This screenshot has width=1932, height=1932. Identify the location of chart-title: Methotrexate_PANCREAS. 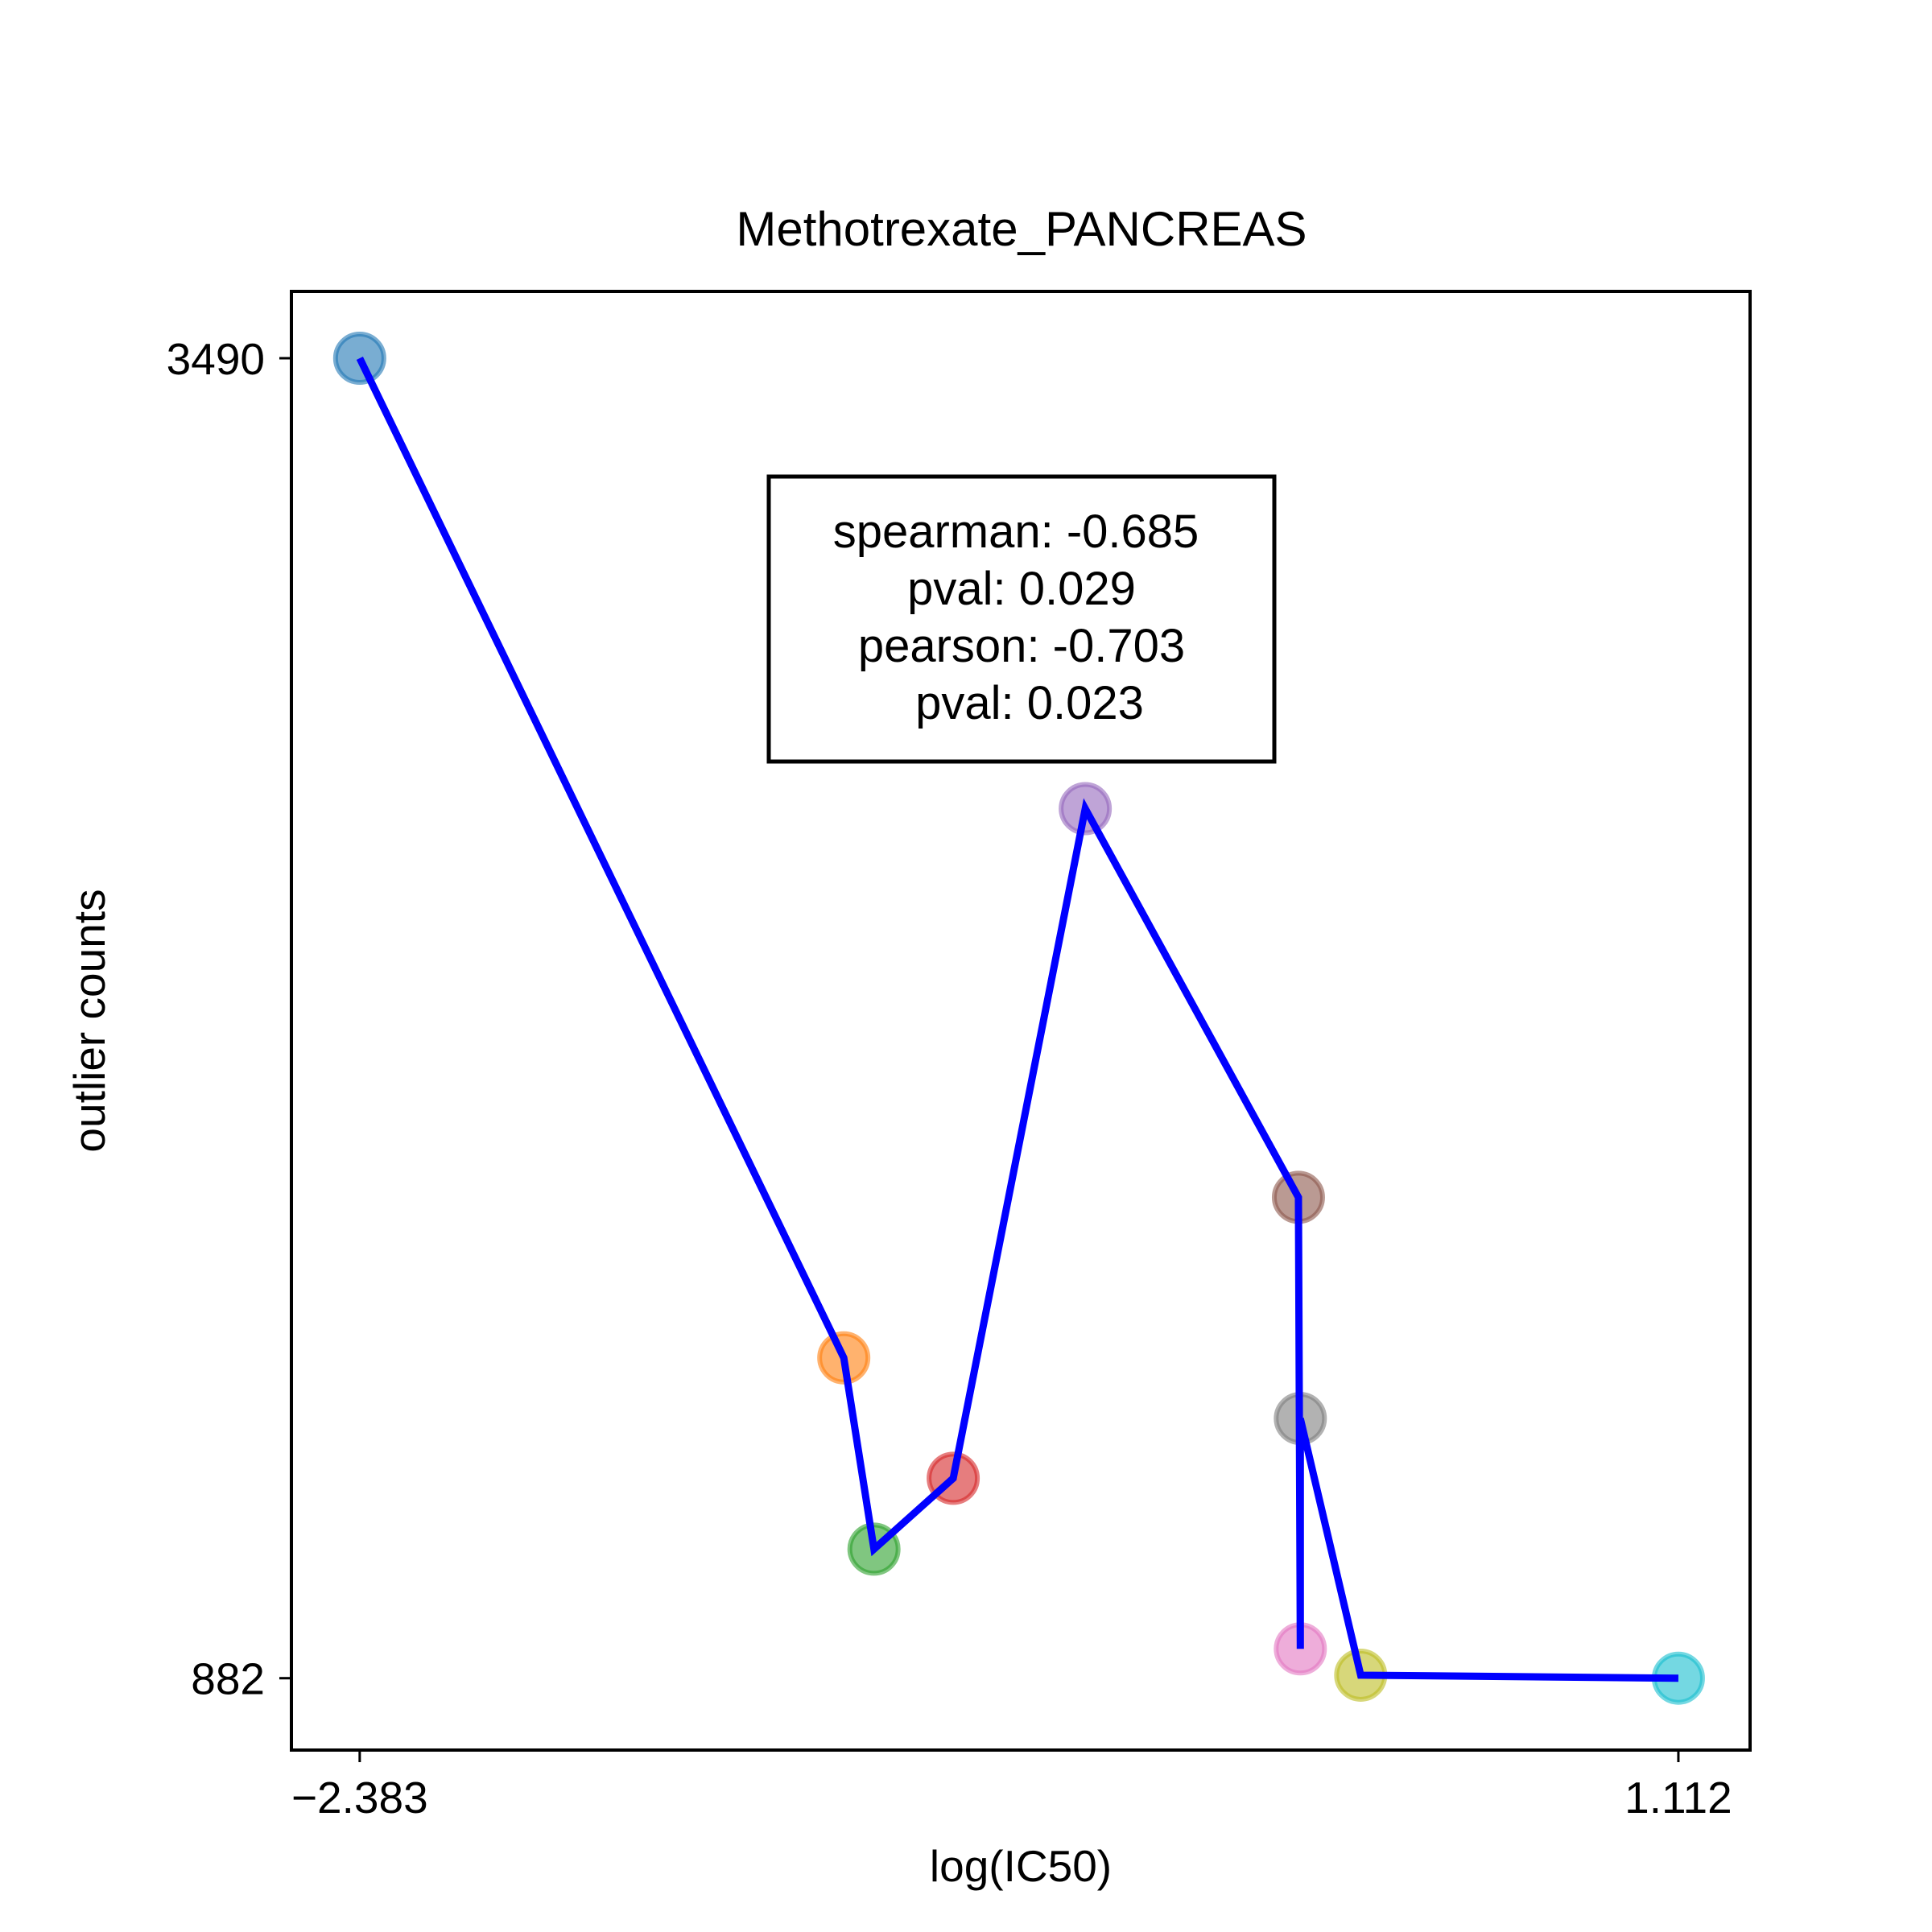
(1021, 229).